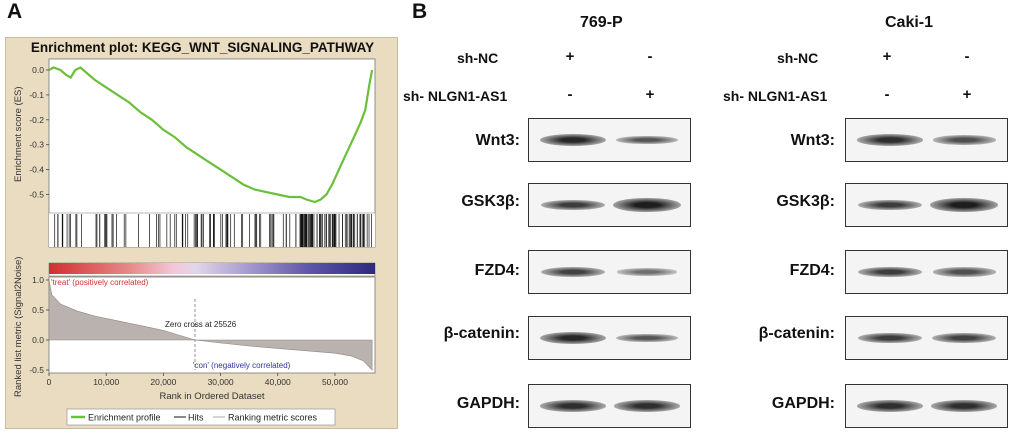 This screenshot has width=1020, height=435. What do you see at coordinates (18, 134) in the screenshot?
I see `es-y-axis-label: Enrichment score (ES)` at bounding box center [18, 134].